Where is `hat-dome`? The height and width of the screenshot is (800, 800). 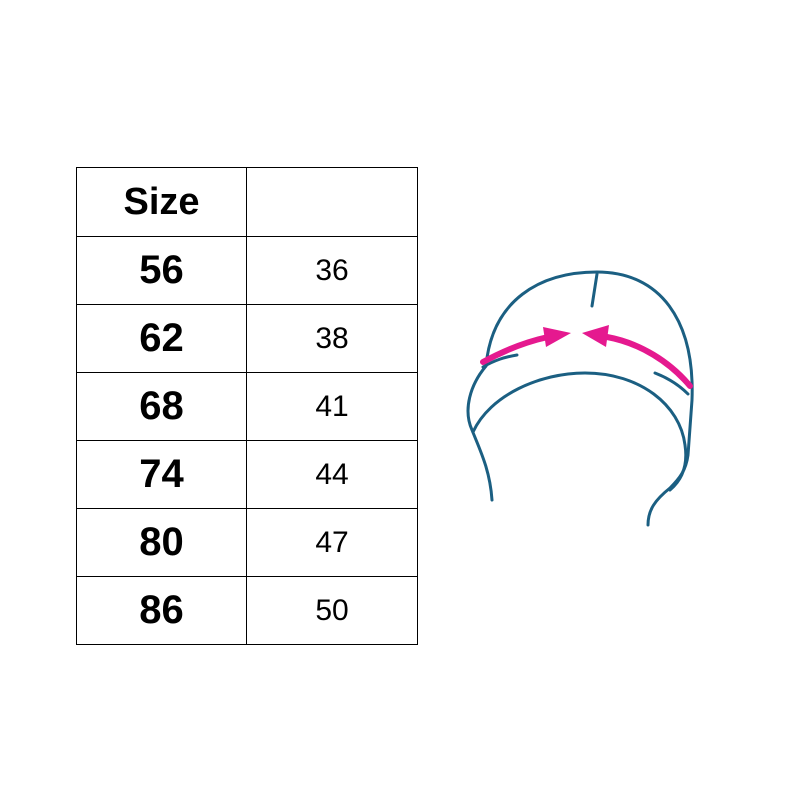 hat-dome is located at coordinates (589, 398).